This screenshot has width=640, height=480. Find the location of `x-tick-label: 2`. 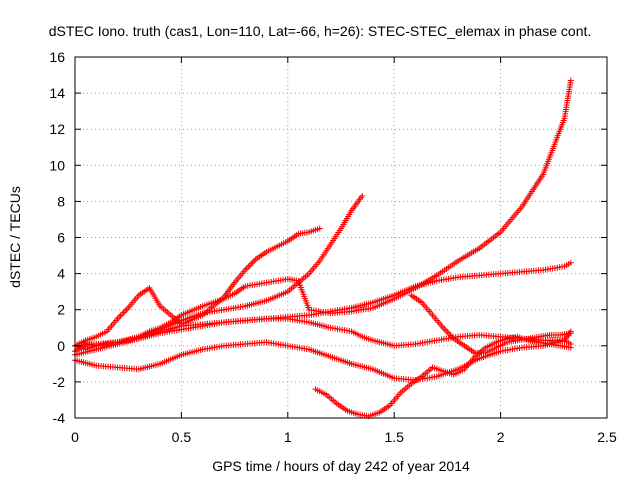

x-tick-label: 2 is located at coordinates (501, 437).